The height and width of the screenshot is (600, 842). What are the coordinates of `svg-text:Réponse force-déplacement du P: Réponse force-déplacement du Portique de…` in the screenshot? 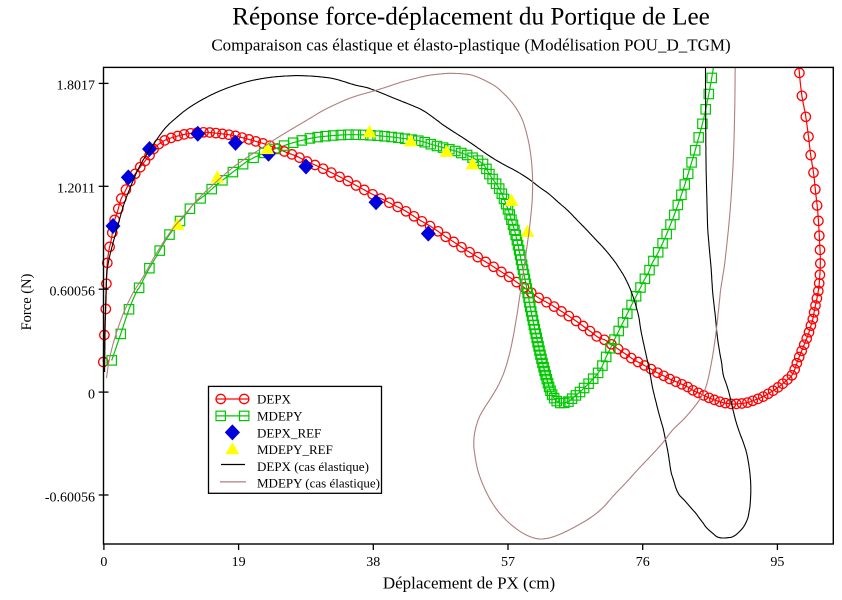 It's located at (471, 17).